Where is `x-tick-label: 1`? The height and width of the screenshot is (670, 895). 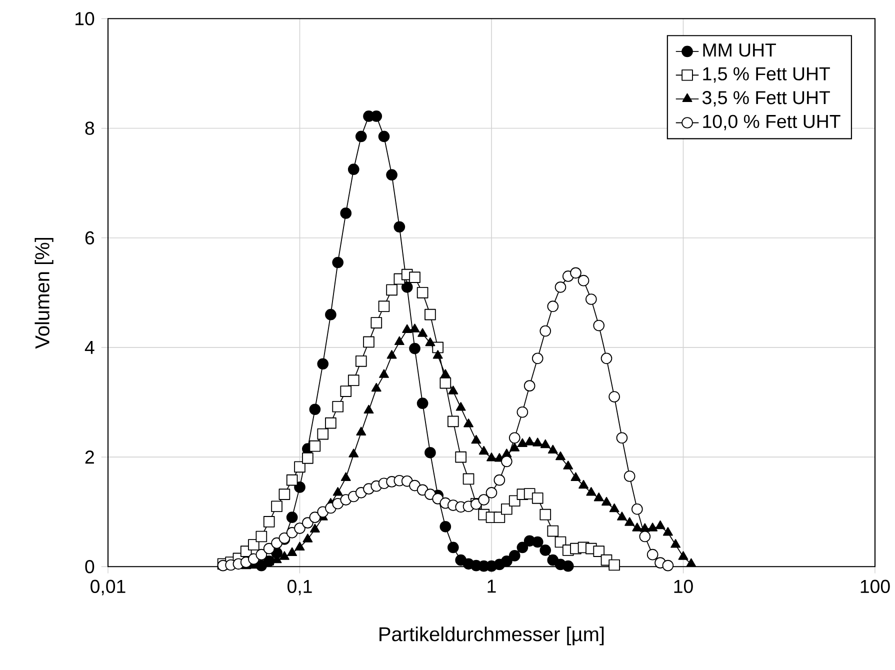 x-tick-label: 1 is located at coordinates (492, 586).